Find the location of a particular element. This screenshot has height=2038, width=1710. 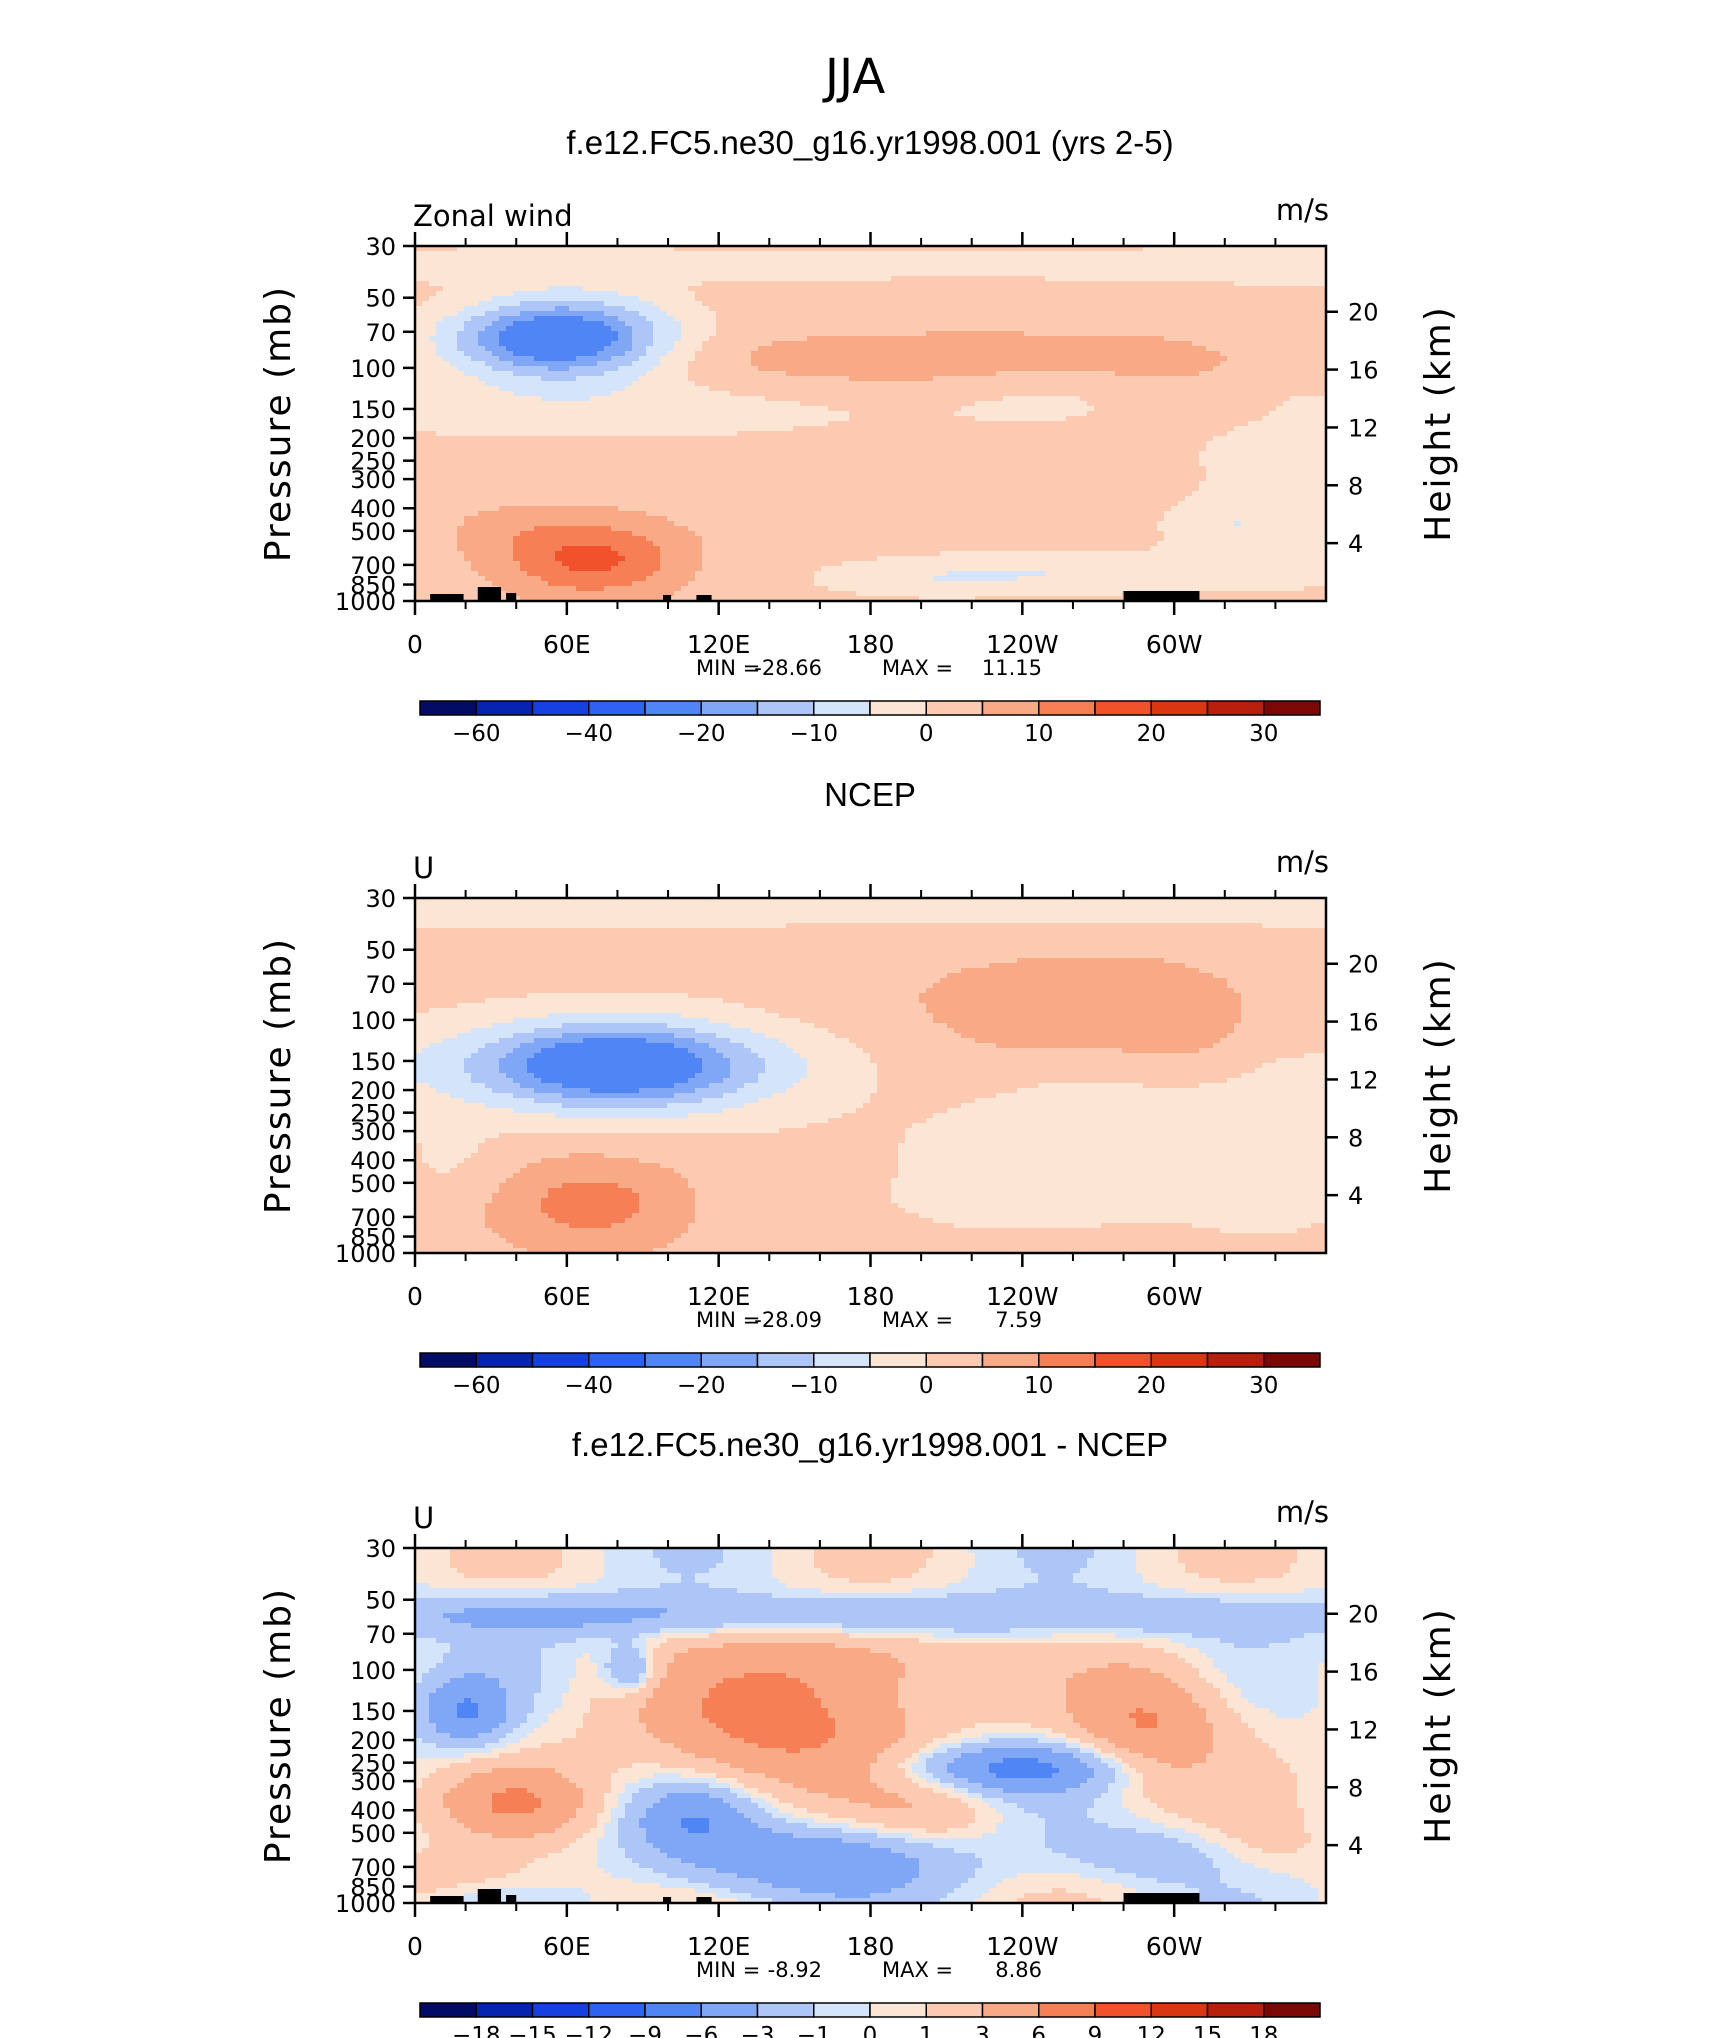

colorbar-label: −3 is located at coordinates (758, 2030).